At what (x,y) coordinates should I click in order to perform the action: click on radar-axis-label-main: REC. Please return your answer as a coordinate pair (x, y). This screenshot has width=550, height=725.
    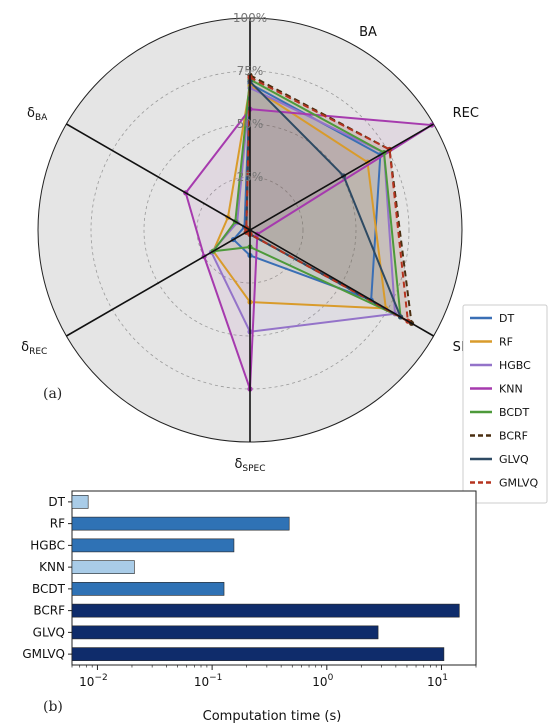
    Looking at the image, I should click on (466, 113).